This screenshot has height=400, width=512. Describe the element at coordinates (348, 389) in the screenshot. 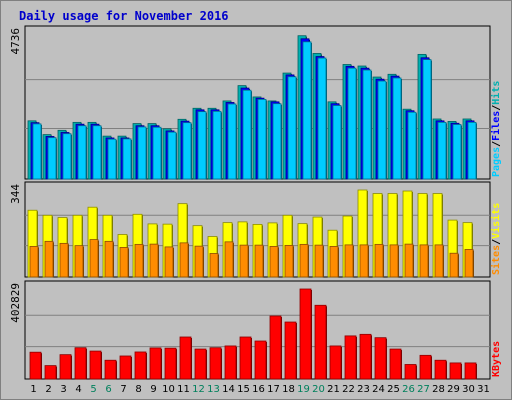

I see `day-label: 22` at that location.